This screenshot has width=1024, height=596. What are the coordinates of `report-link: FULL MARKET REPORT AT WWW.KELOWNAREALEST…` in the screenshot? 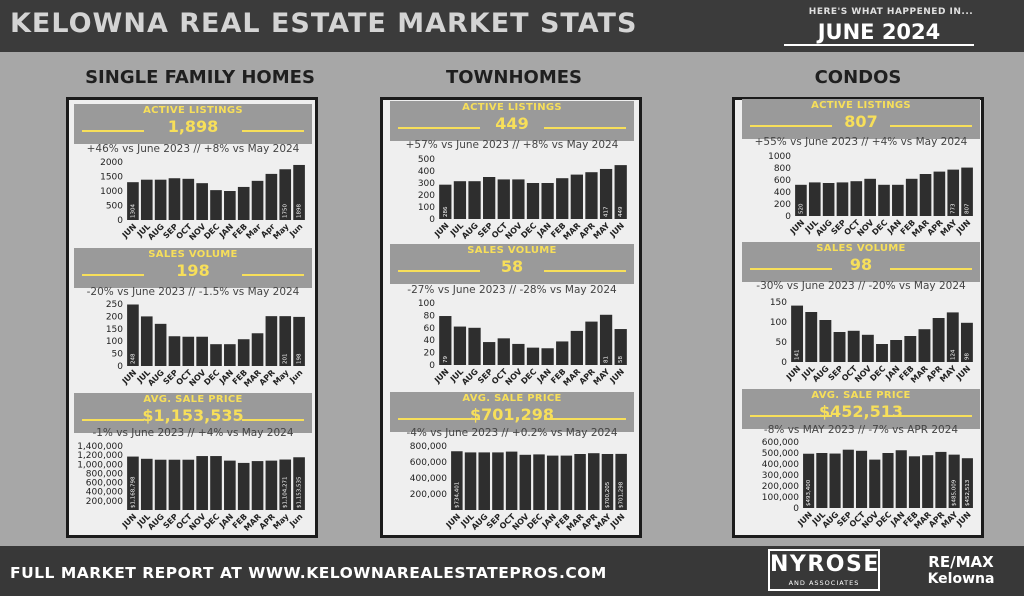 It's located at (308, 573).